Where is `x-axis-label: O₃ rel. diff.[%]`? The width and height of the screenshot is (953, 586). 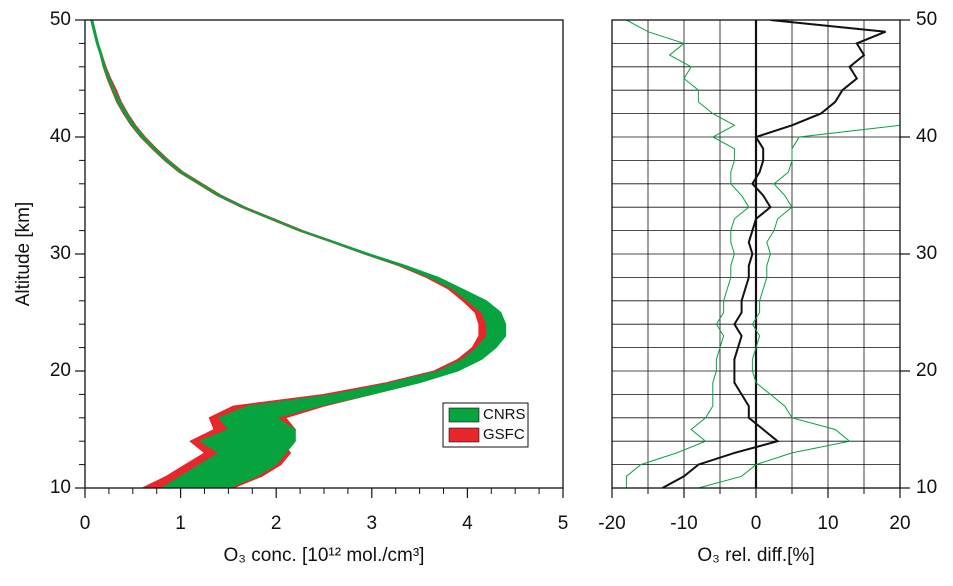
x-axis-label: O₃ rel. diff.[%] is located at coordinates (755, 555).